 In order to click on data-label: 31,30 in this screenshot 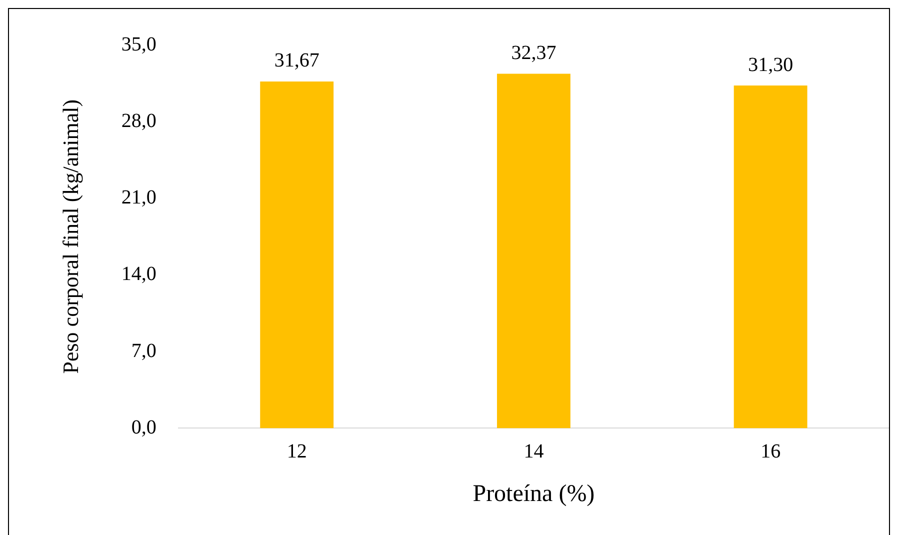, I will do `click(771, 65)`.